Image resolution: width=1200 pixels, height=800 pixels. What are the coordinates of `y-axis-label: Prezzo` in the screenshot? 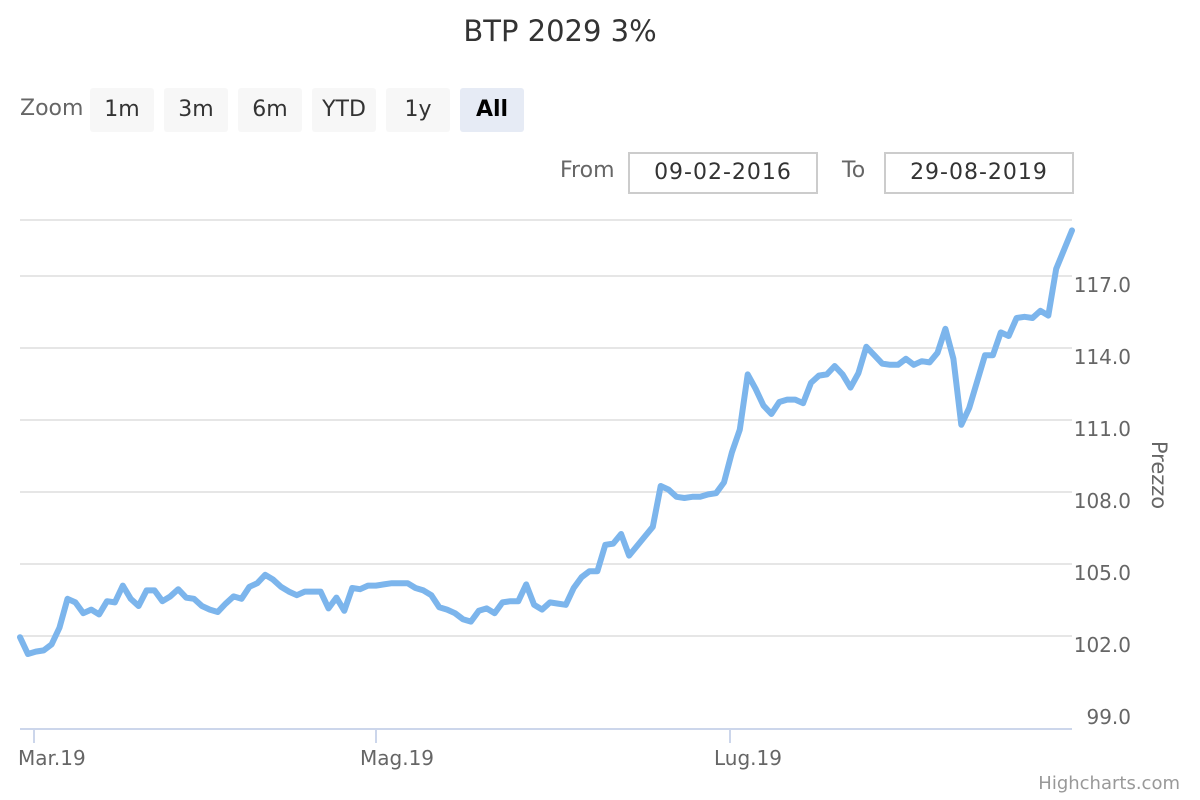 It's located at (1159, 475).